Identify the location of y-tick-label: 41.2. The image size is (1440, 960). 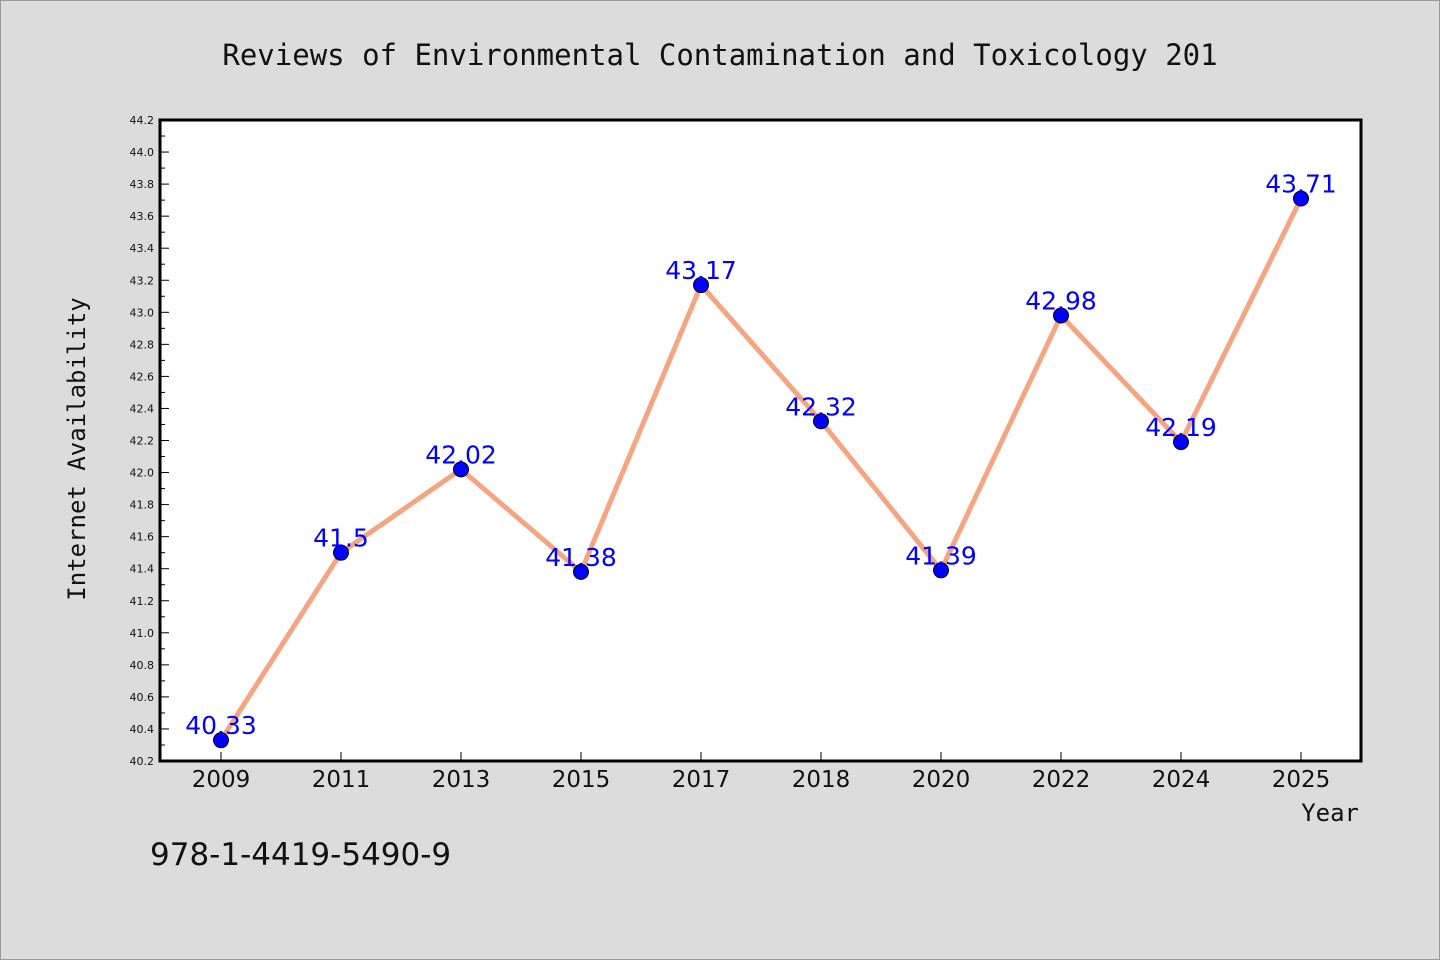
(142, 601).